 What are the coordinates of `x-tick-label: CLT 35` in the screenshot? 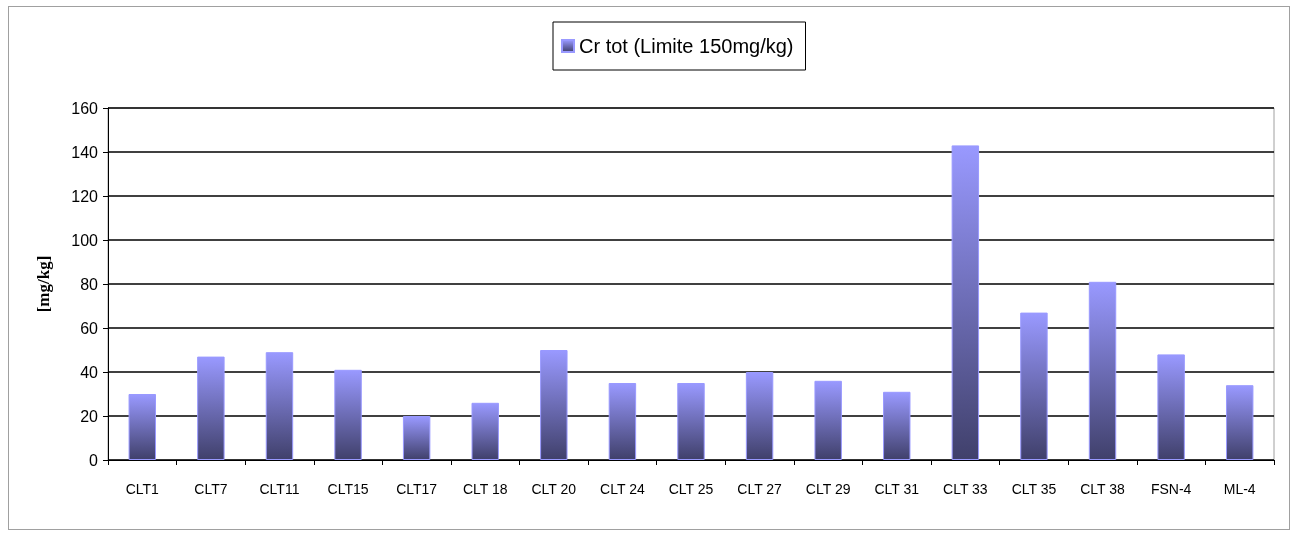 It's located at (1034, 489).